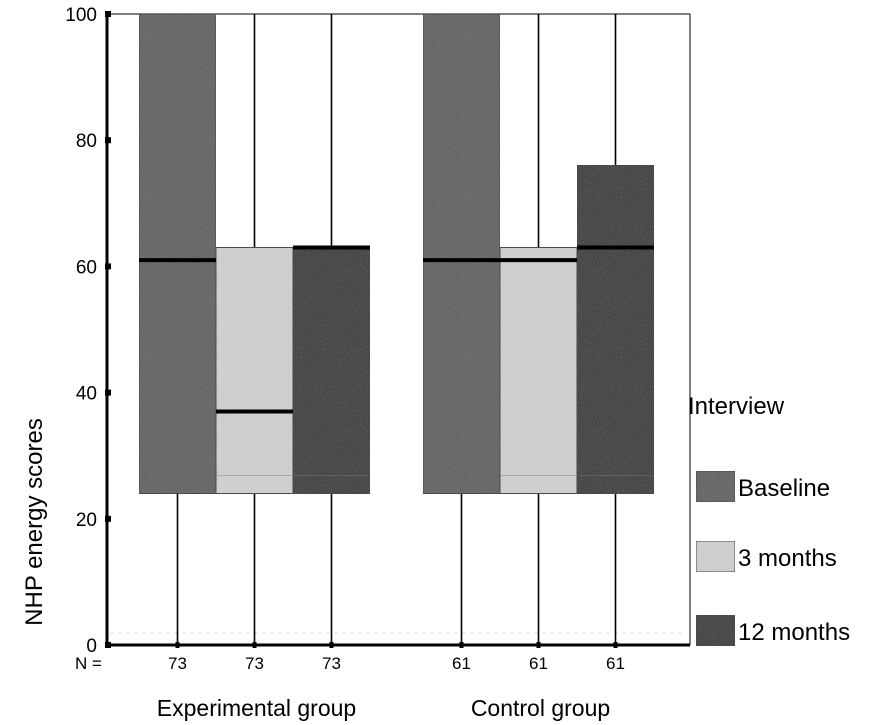 This screenshot has height=725, width=878. Describe the element at coordinates (86, 267) in the screenshot. I see `y-tick-label: 60` at that location.